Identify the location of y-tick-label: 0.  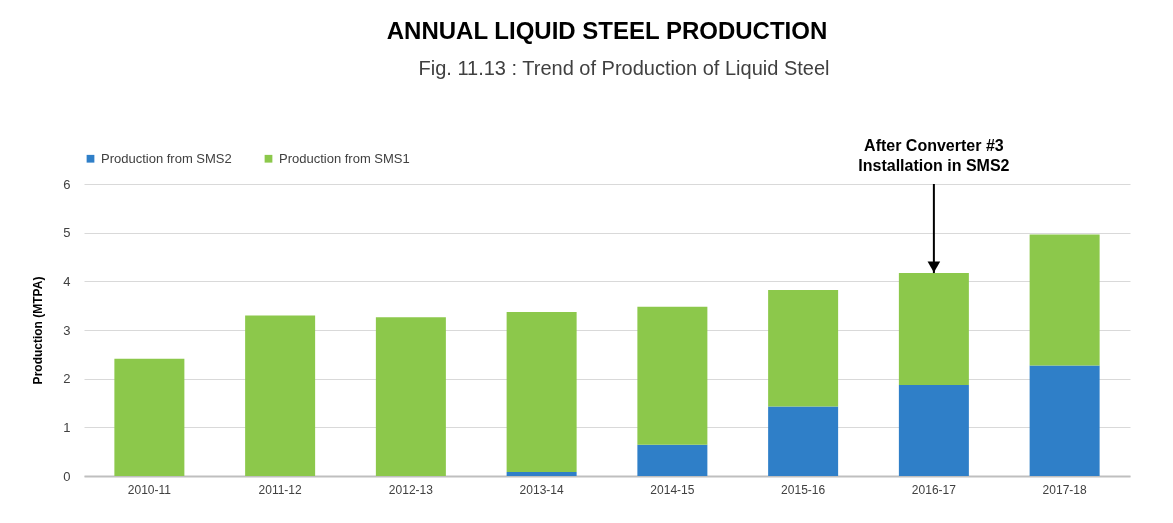
(67, 476).